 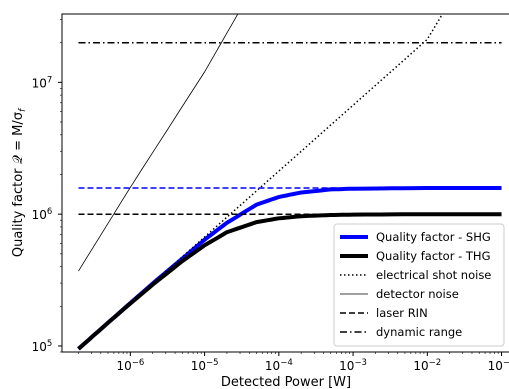 I want to click on legend-box, so click(x=419, y=285).